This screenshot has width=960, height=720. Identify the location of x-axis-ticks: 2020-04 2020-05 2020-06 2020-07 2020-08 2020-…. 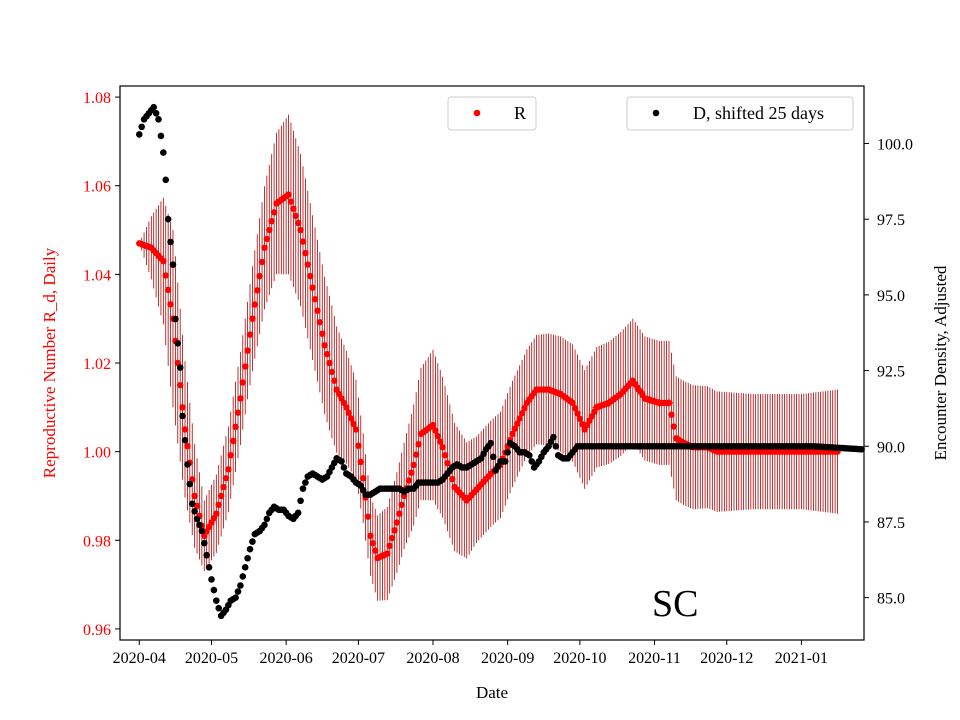
(470, 653).